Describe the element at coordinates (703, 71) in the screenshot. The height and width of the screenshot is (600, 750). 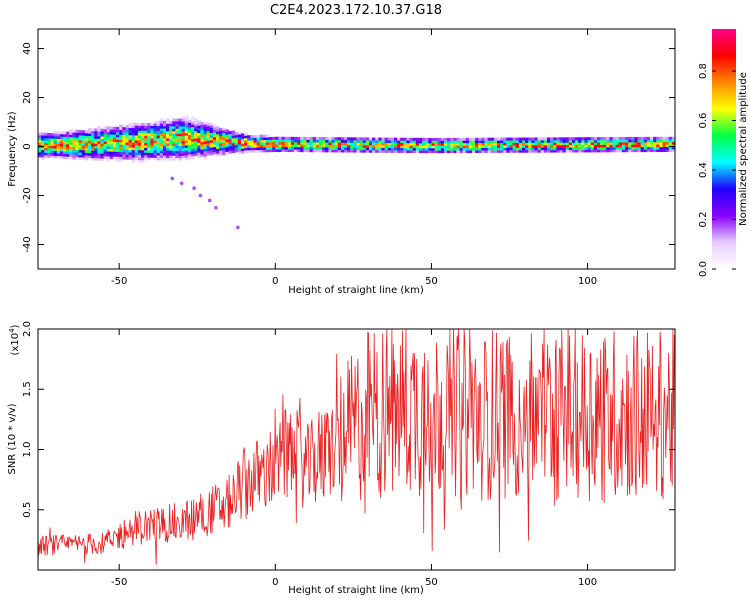
I see `colorbar-tick-label: 0.8` at that location.